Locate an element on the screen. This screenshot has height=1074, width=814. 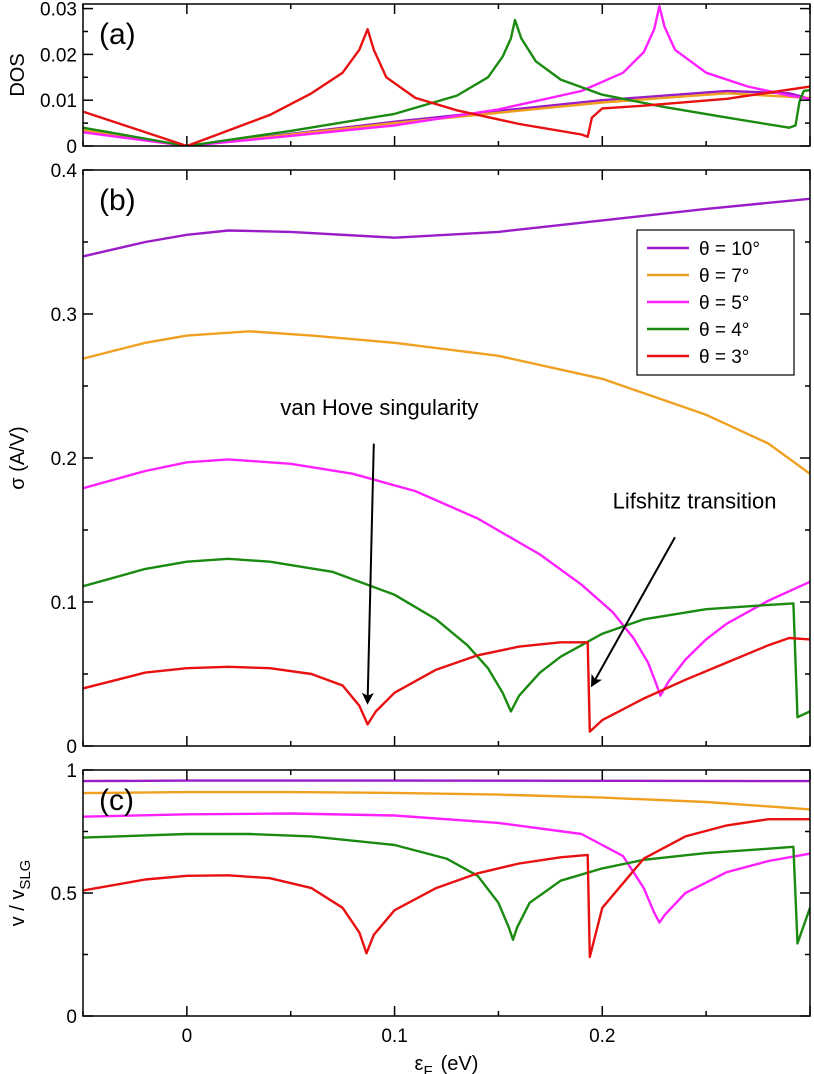
y-tick-label: 0.5 is located at coordinates (64, 894).